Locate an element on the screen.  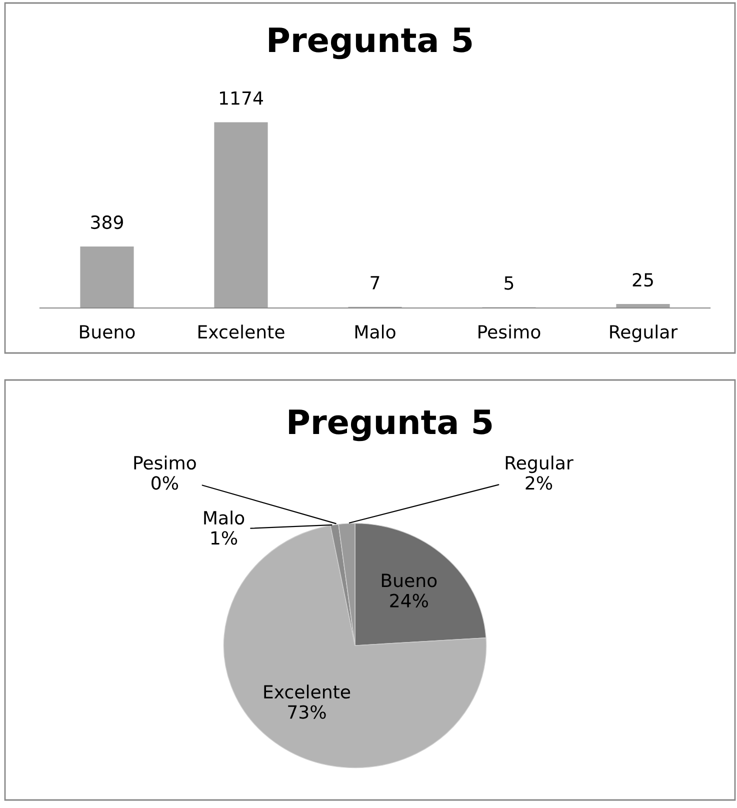
text: 0% is located at coordinates (165, 483).